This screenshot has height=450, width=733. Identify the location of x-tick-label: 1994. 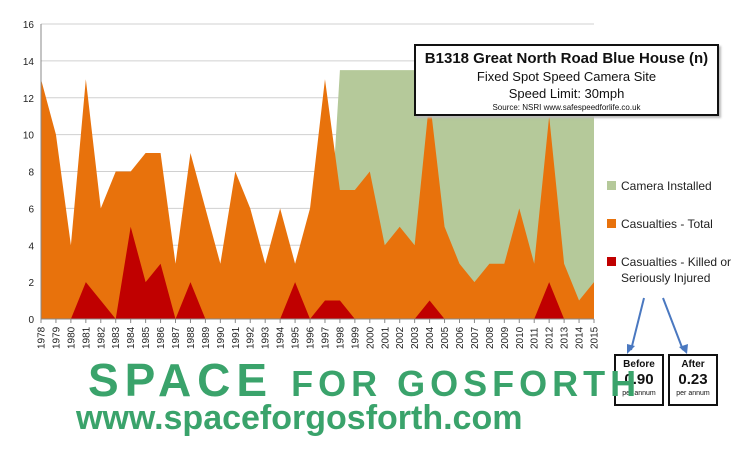
(281, 337).